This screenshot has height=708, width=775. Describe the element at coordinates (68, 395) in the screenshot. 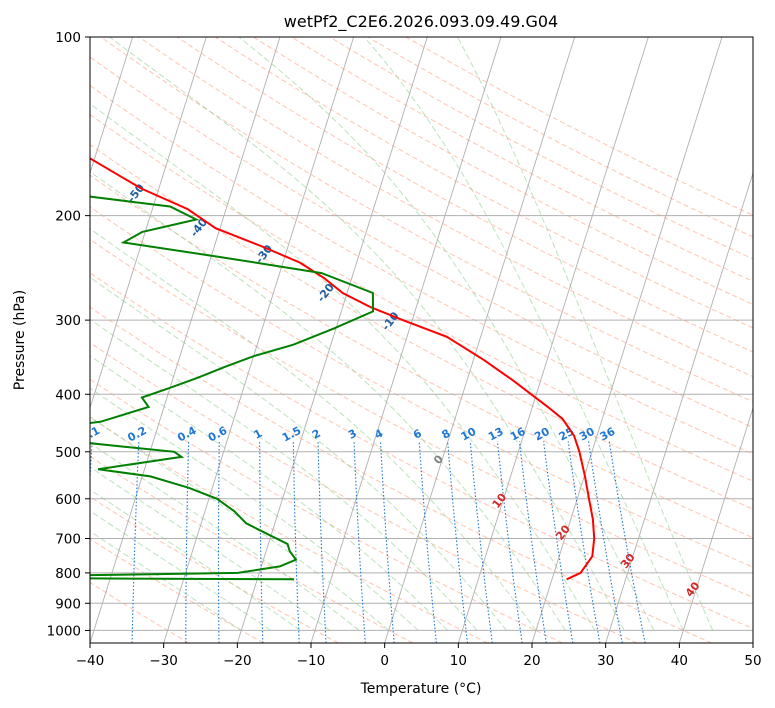

I see `y-tick-label: 400` at that location.